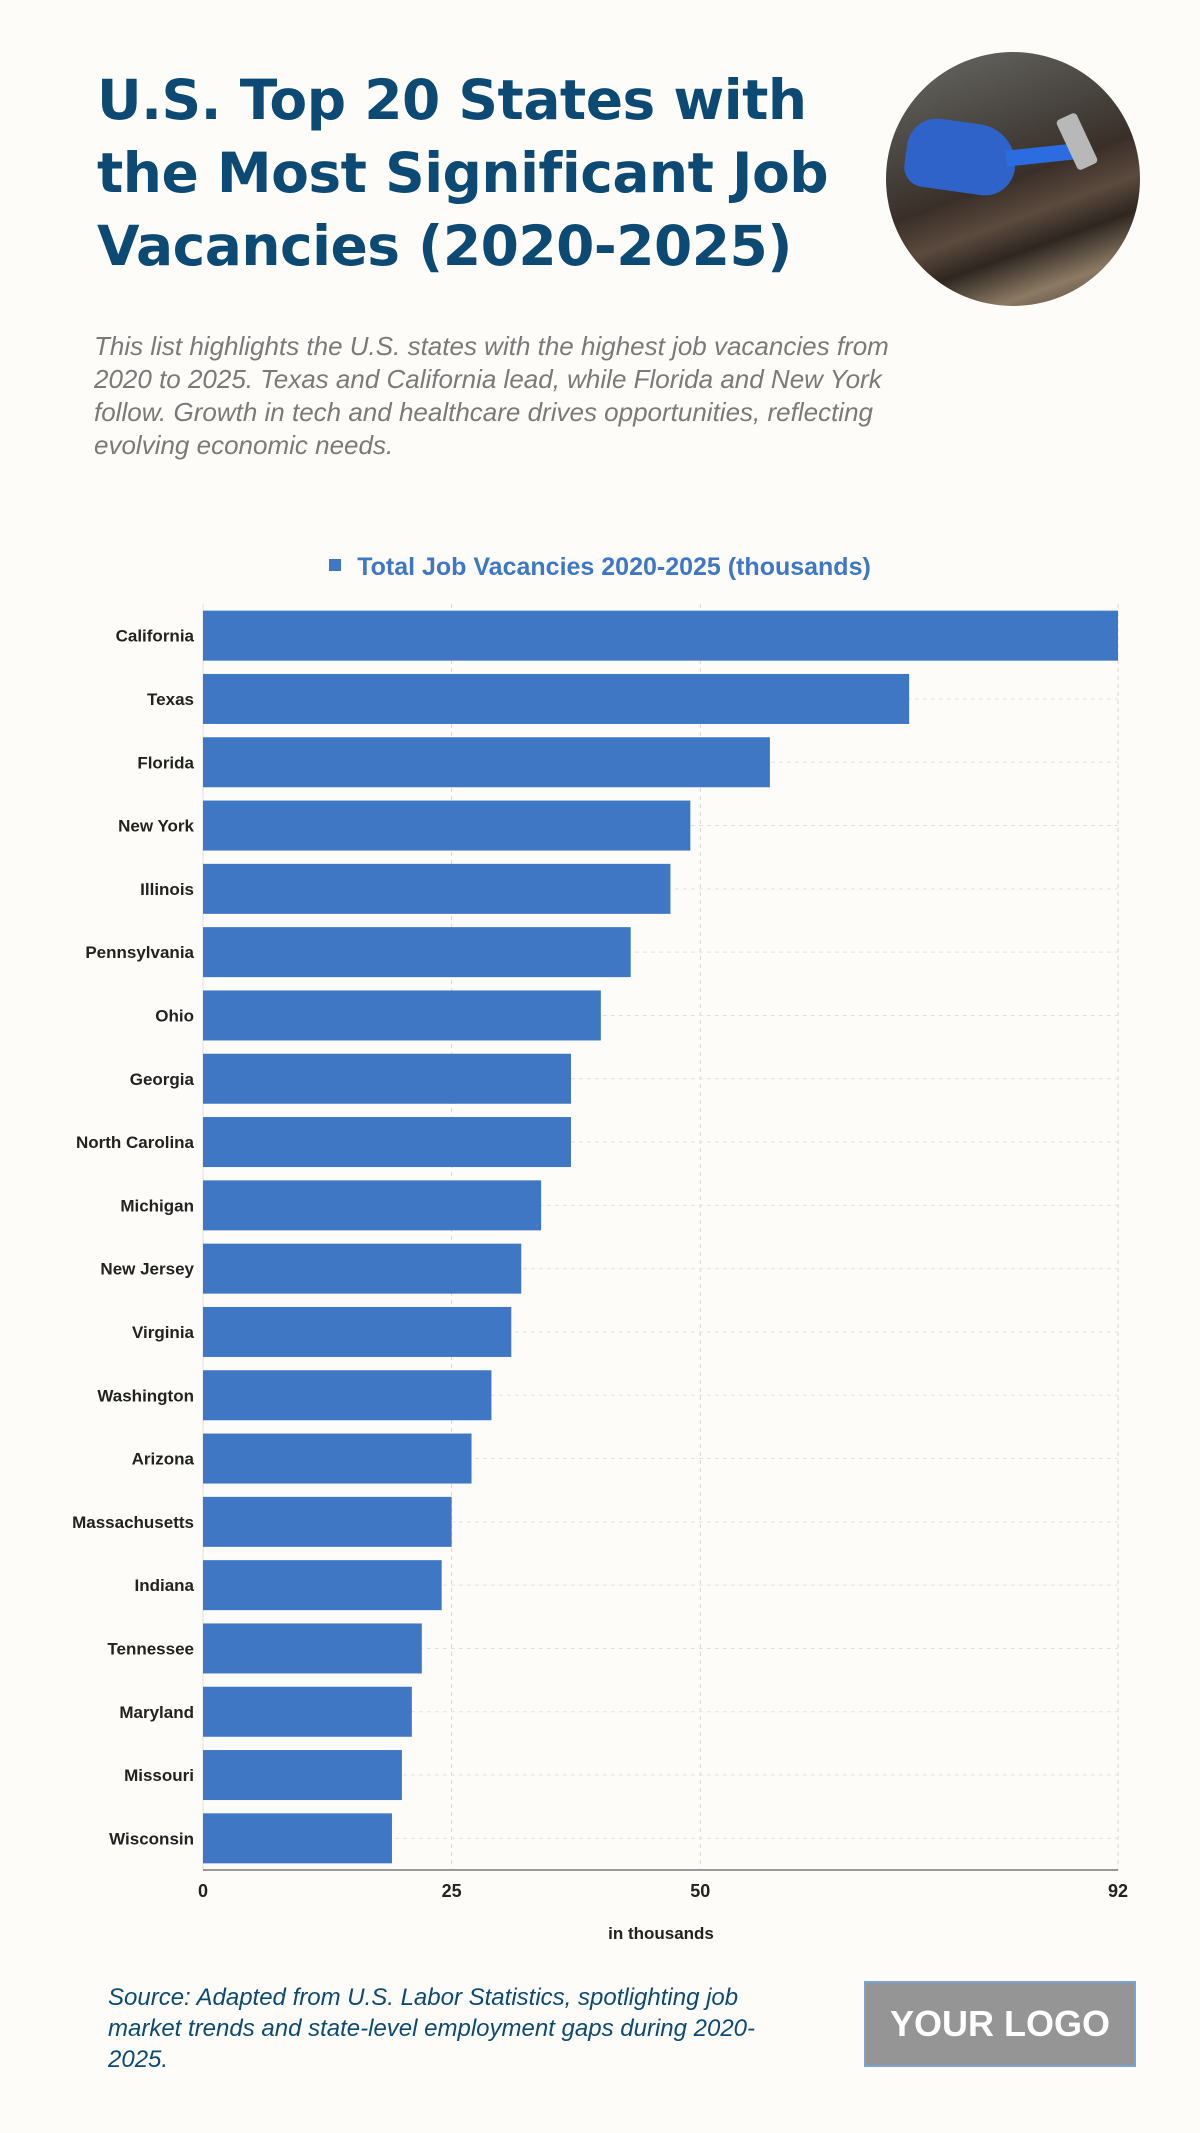 The image size is (1200, 2133). What do you see at coordinates (556, 698) in the screenshot?
I see `bar-texas` at bounding box center [556, 698].